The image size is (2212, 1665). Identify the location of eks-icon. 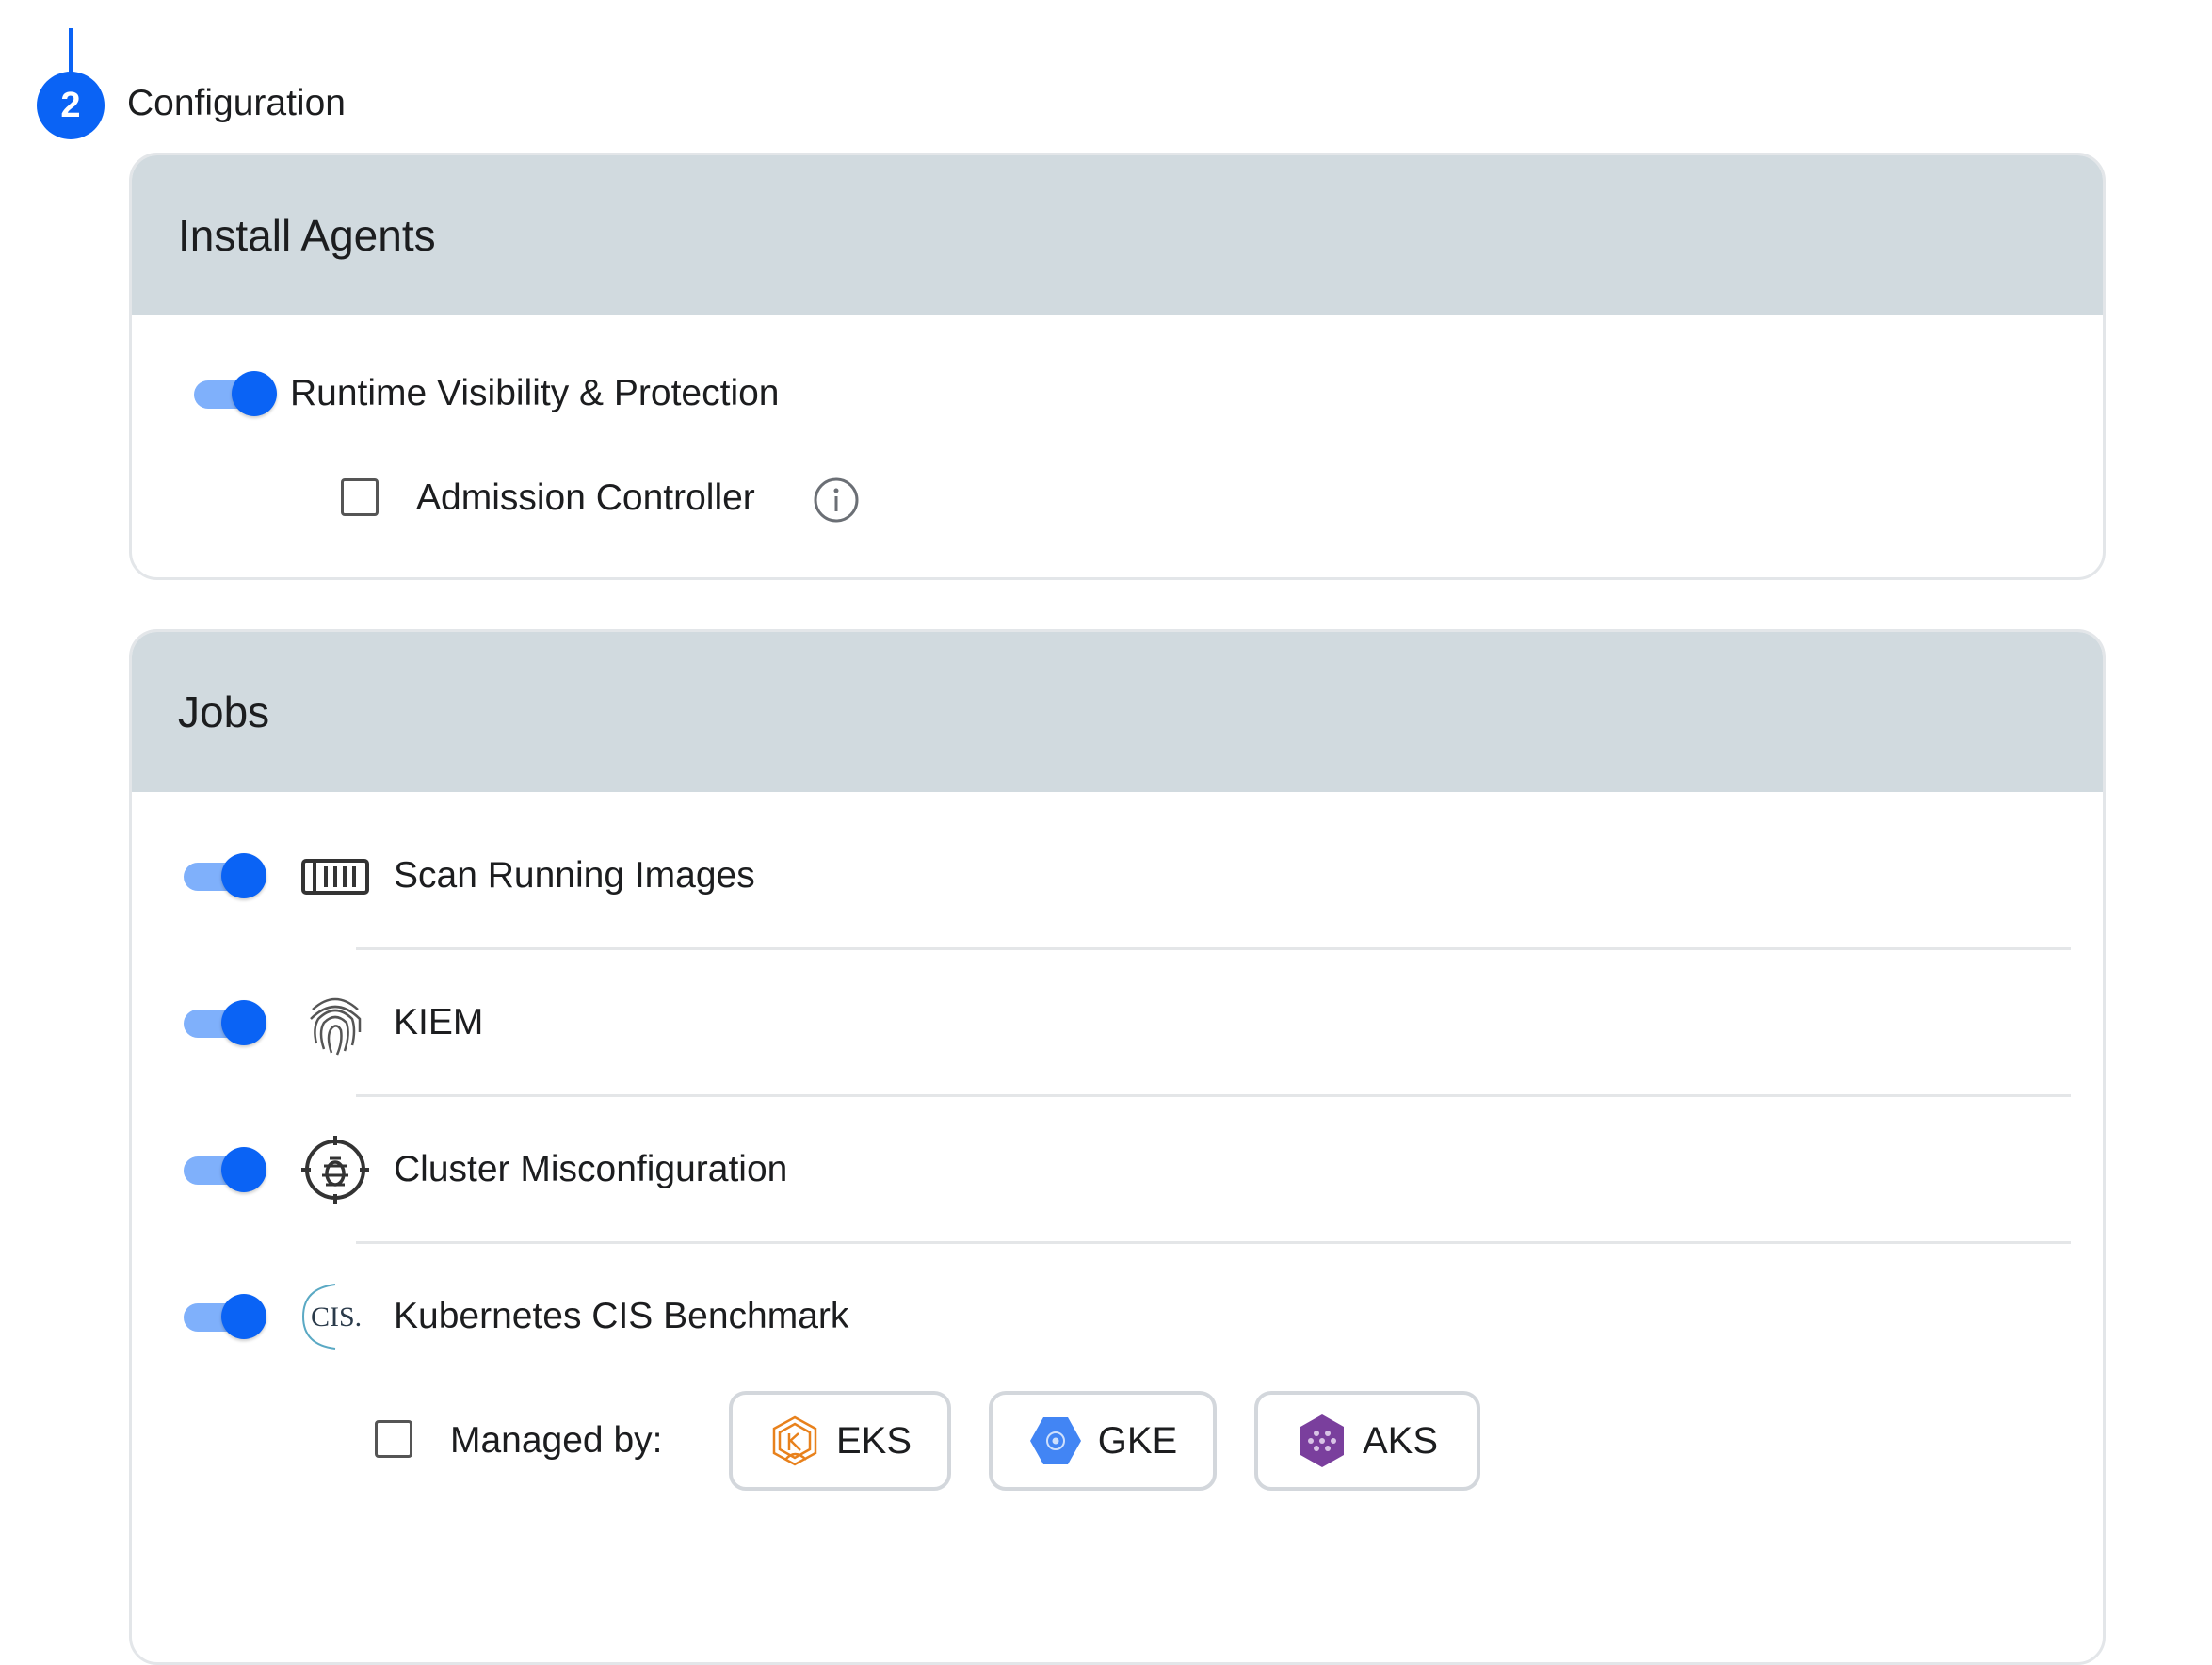
(794, 1440).